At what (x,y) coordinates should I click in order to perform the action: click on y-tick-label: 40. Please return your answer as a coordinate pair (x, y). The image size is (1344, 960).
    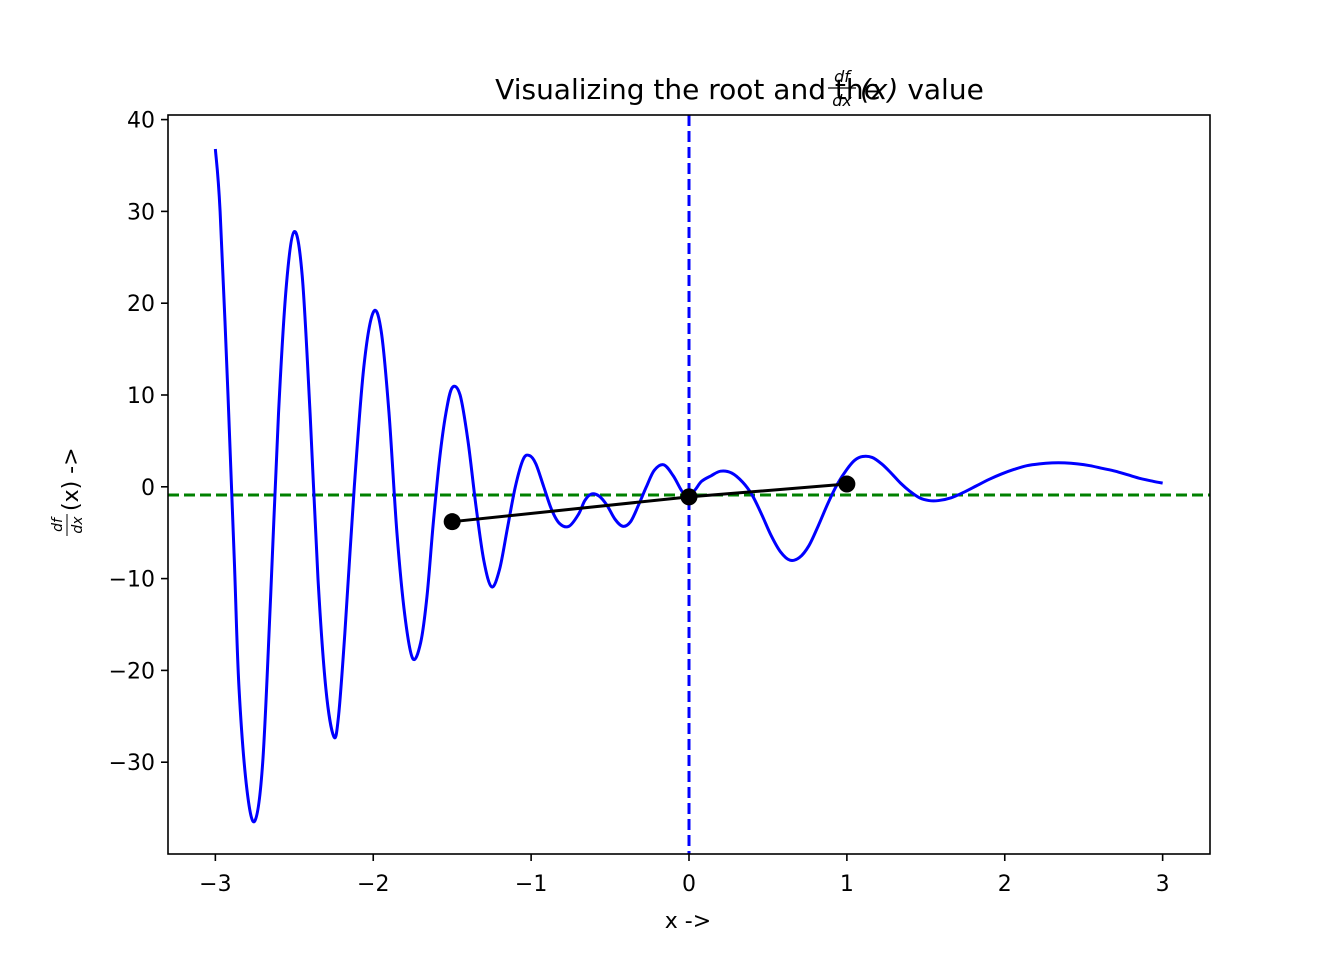
    Looking at the image, I should click on (141, 121).